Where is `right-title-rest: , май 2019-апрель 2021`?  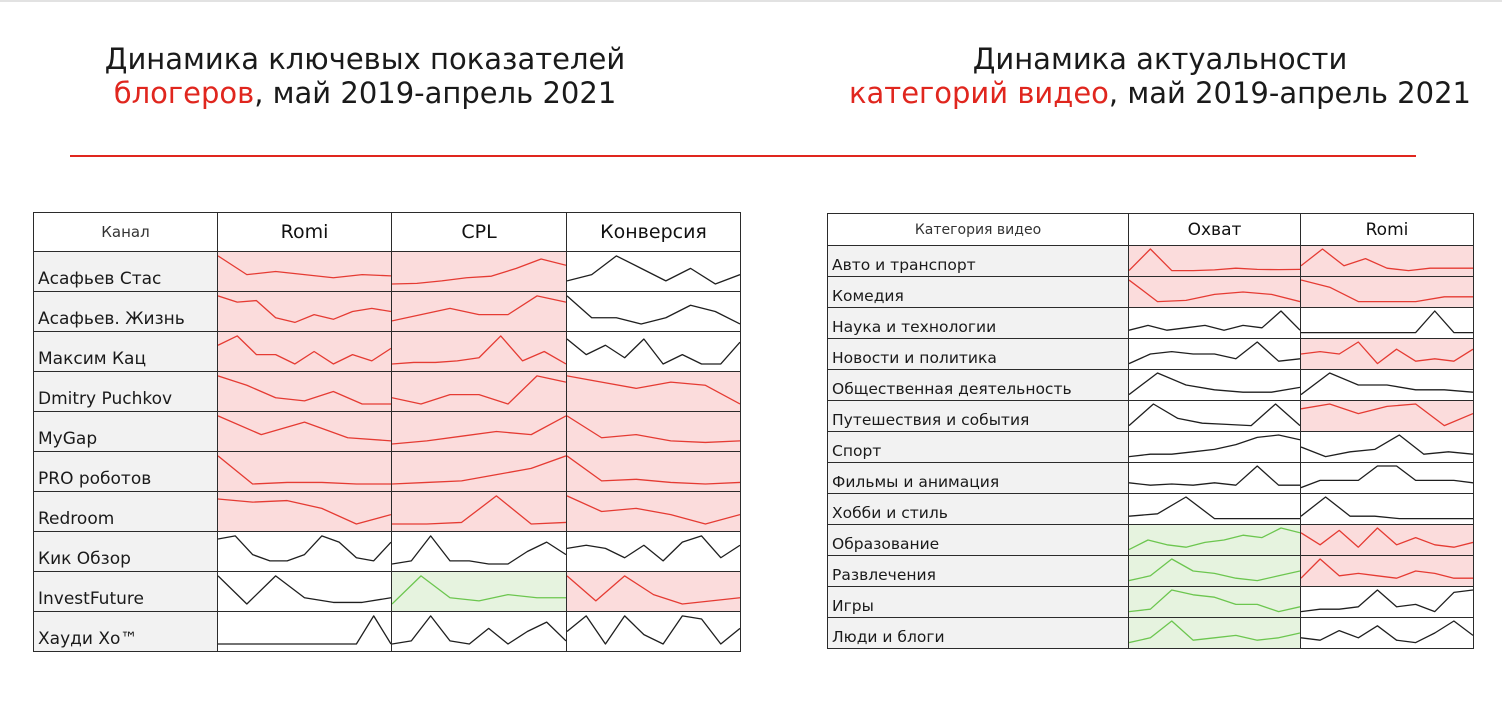 right-title-rest: , май 2019-апрель 2021 is located at coordinates (1289, 93).